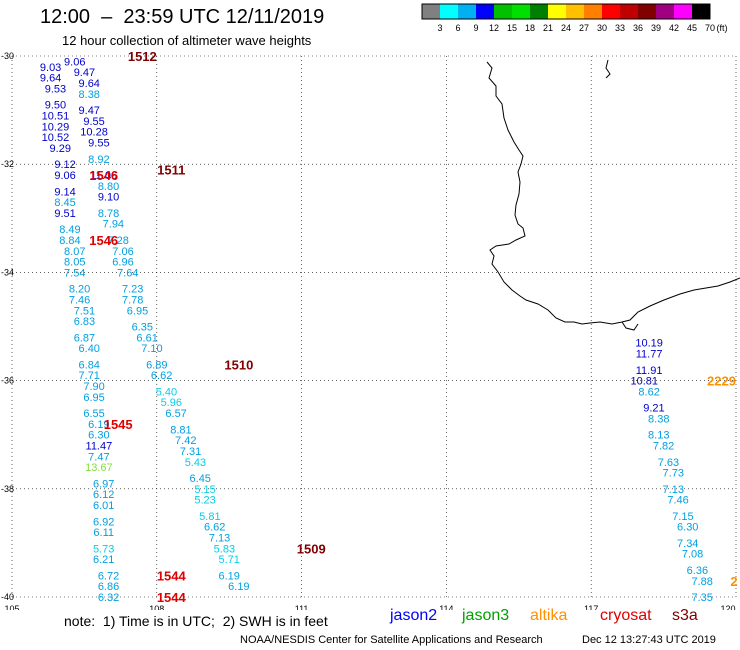  What do you see at coordinates (64, 214) in the screenshot?
I see `wave-height-label: 9.51` at bounding box center [64, 214].